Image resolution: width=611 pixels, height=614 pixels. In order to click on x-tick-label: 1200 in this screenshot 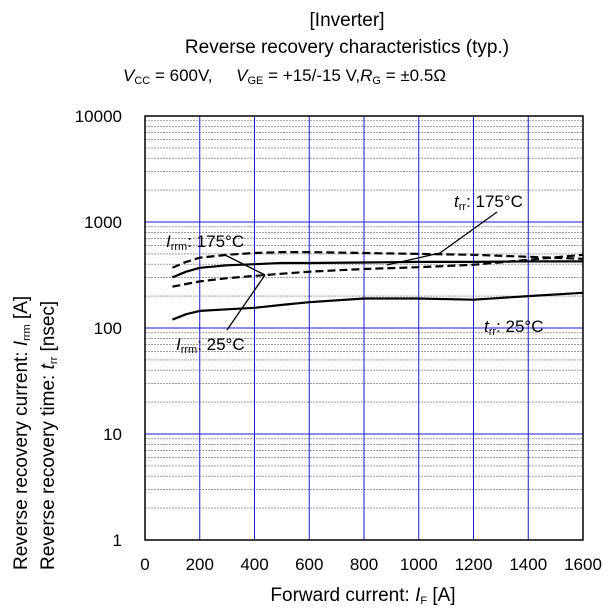, I will do `click(474, 564)`.